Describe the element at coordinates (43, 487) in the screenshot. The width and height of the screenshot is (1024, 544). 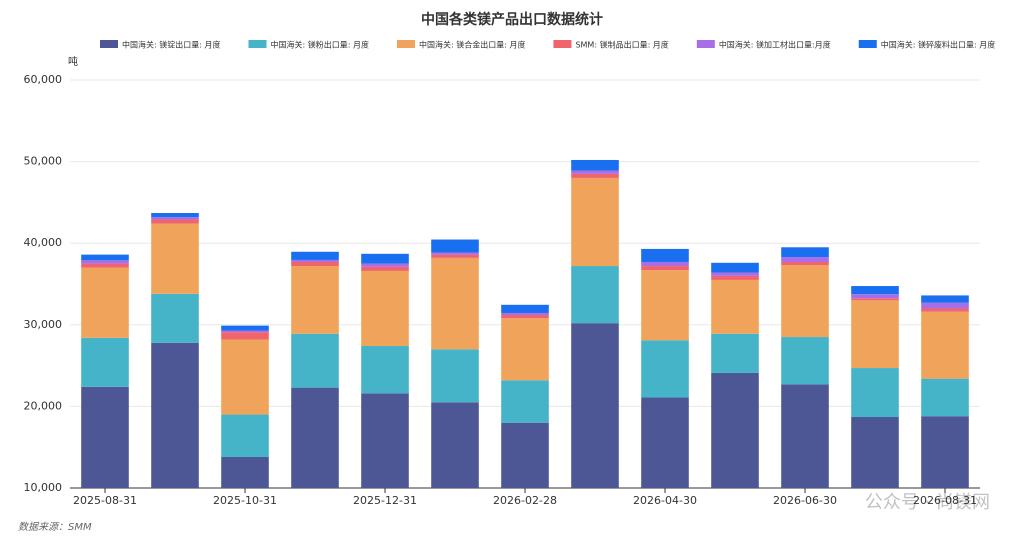
I see `y-tick-label: 10,000` at that location.